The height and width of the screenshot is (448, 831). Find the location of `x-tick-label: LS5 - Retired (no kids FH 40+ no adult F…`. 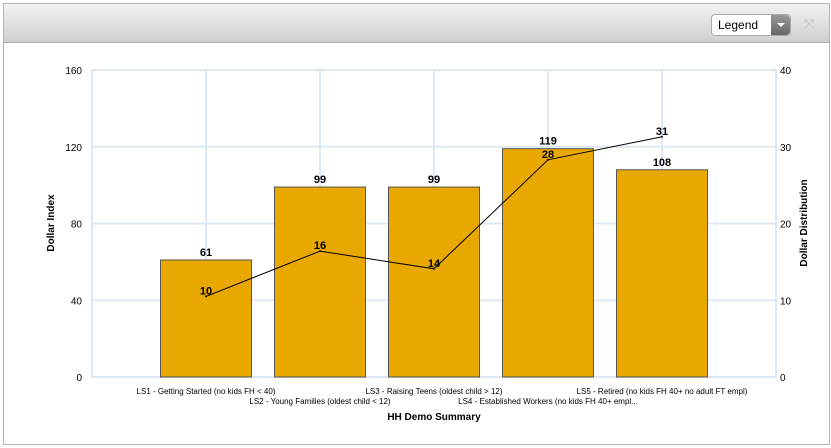

x-tick-label: LS5 - Retired (no kids FH 40+ no adult F… is located at coordinates (662, 391).